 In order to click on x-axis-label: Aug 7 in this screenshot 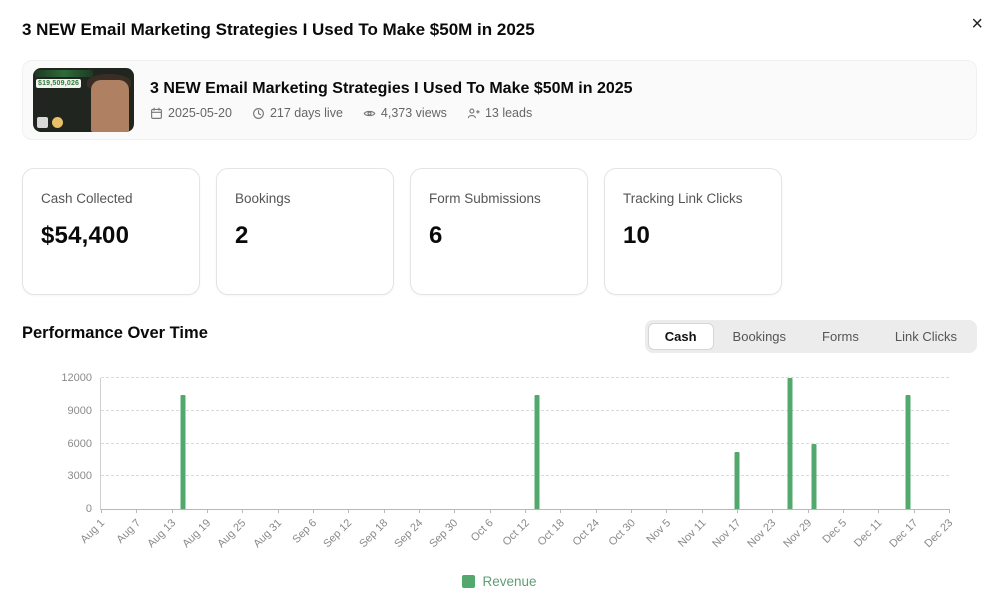, I will do `click(128, 531)`.